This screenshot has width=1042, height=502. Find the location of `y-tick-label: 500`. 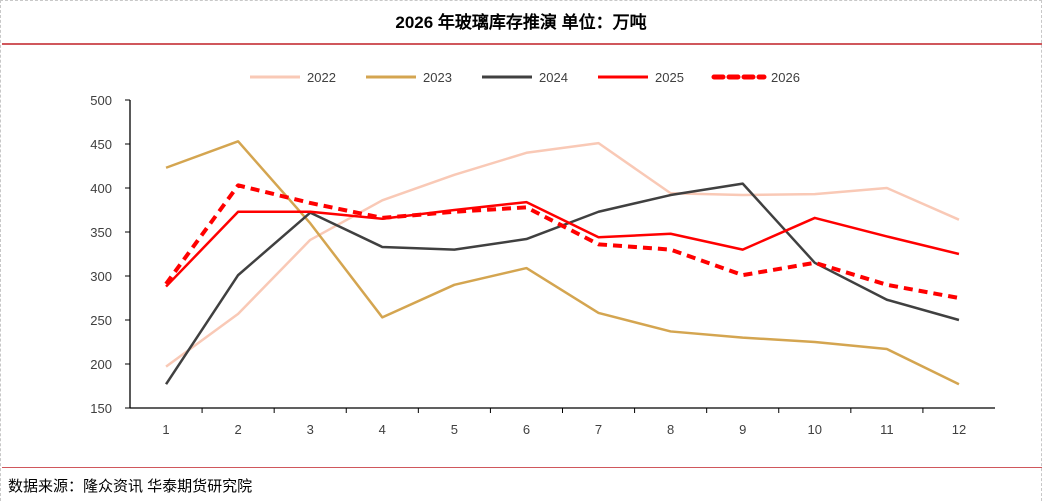

y-tick-label: 500 is located at coordinates (101, 100).